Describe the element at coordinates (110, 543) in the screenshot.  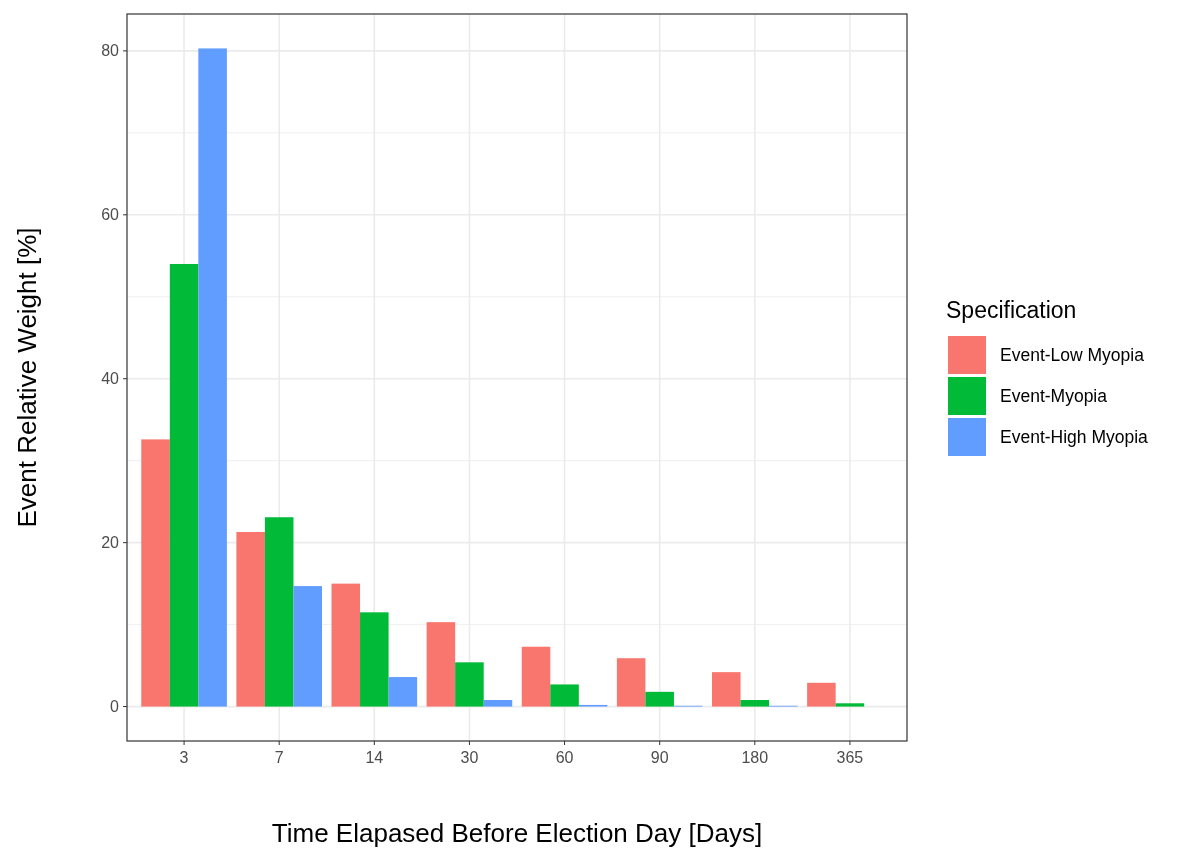
I see `y-tick-label: 20` at that location.